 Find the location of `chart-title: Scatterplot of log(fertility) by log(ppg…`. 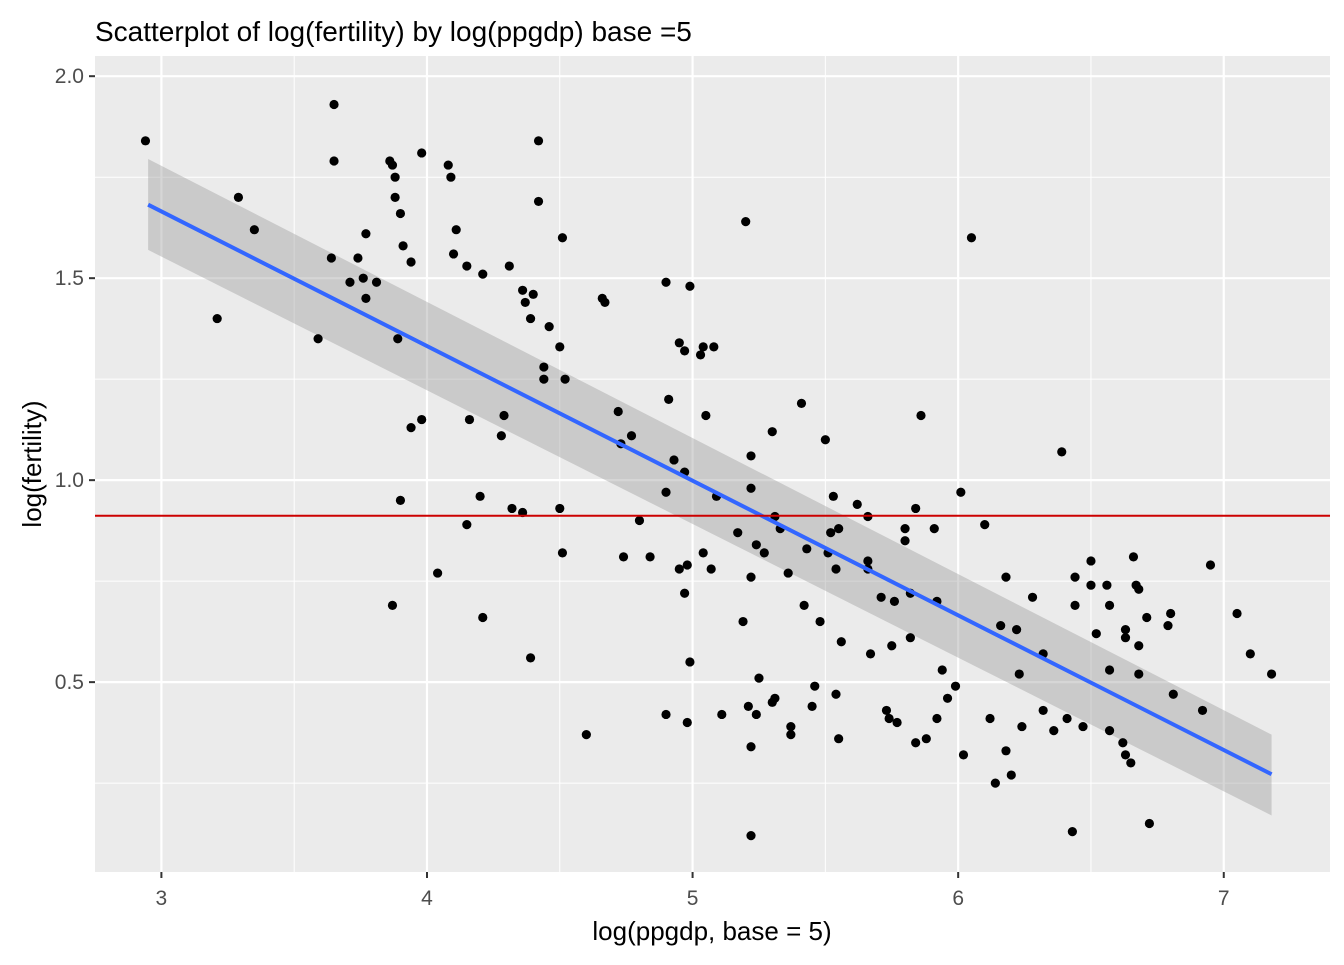

chart-title: Scatterplot of log(fertility) by log(ppg… is located at coordinates (393, 31).